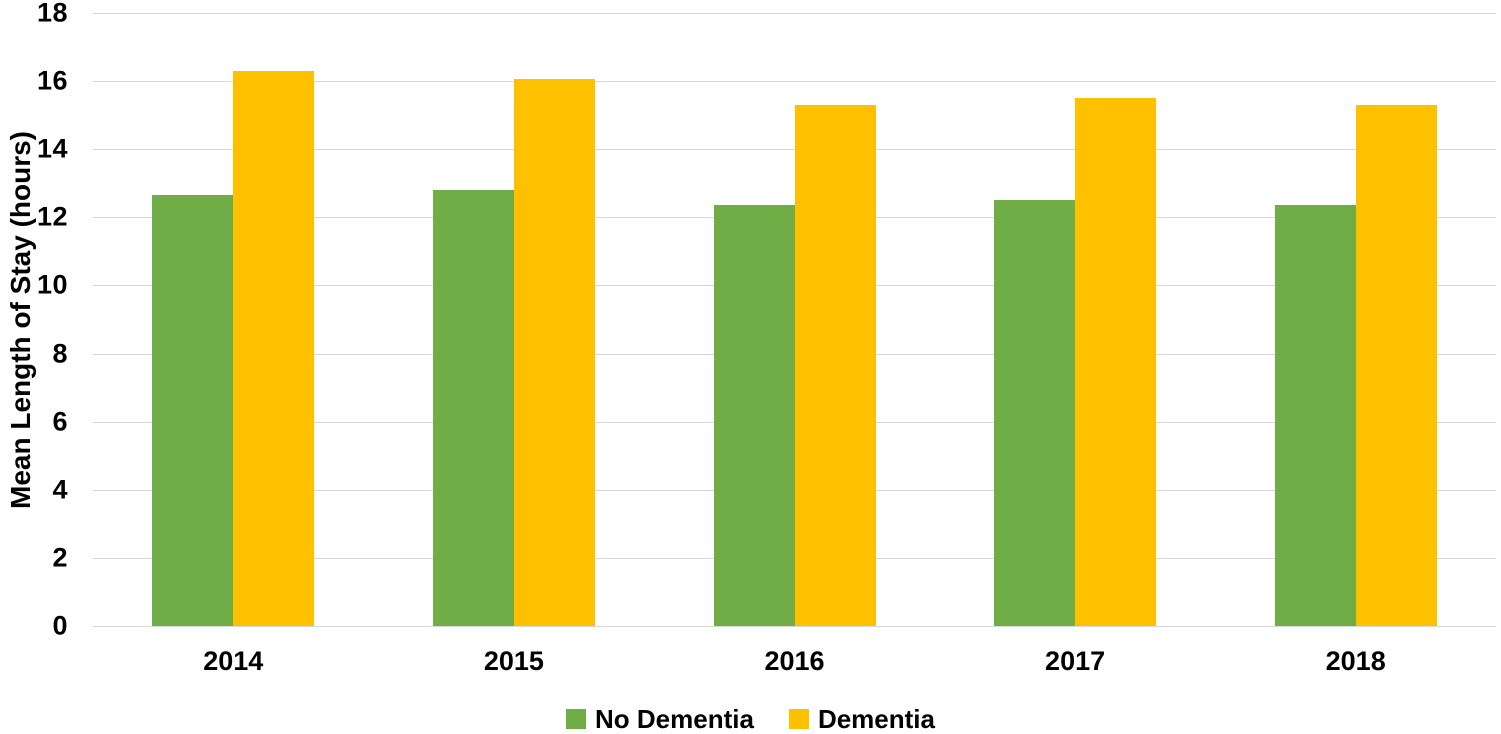 This screenshot has height=734, width=1501. What do you see at coordinates (52, 284) in the screenshot?
I see `y-tick-label-10: 10` at bounding box center [52, 284].